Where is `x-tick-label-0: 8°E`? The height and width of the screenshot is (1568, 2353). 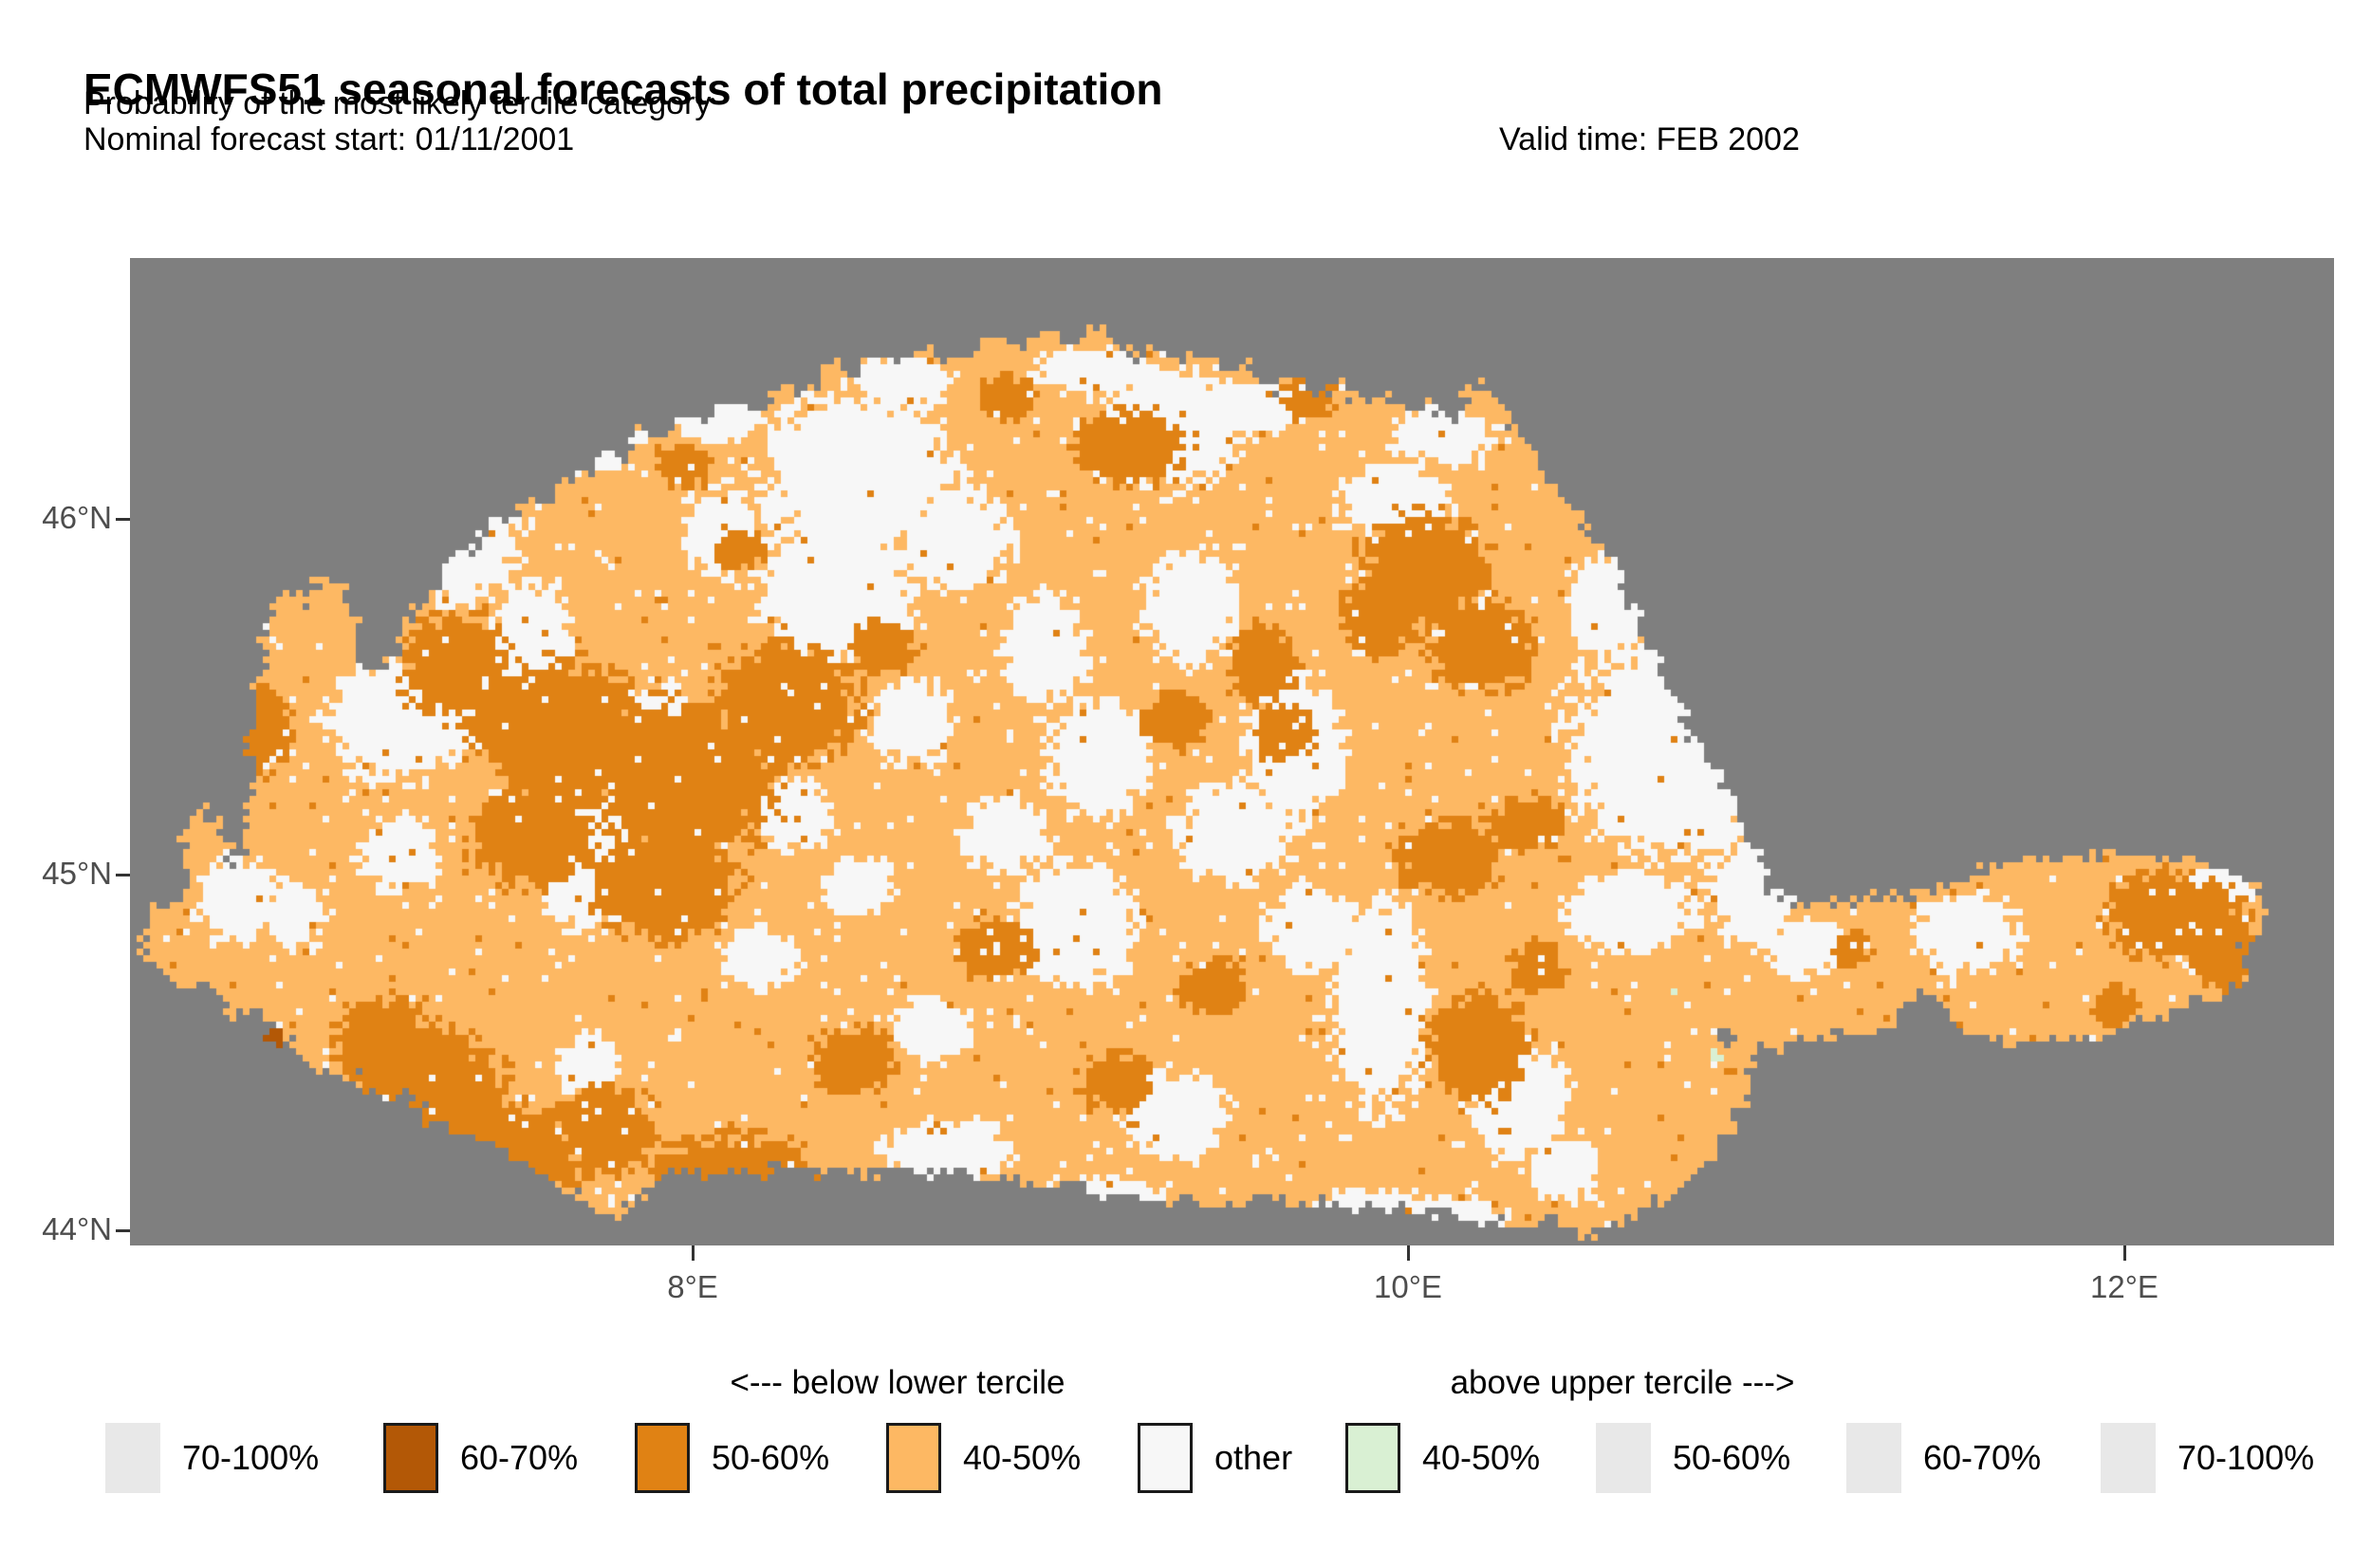
x-tick-label-0: 8°E is located at coordinates (692, 1287).